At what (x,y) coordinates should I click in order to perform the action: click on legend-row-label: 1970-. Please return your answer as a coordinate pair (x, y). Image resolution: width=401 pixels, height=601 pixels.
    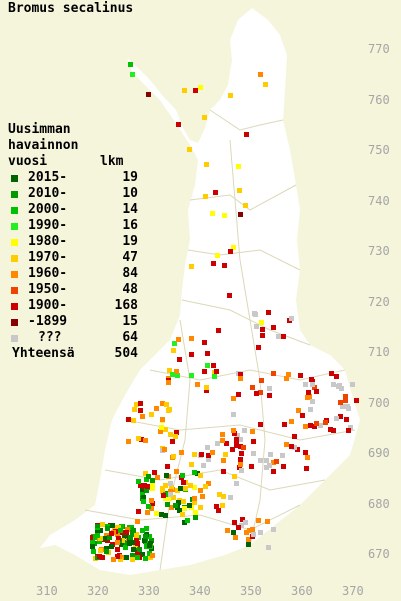
    Looking at the image, I should click on (48, 257).